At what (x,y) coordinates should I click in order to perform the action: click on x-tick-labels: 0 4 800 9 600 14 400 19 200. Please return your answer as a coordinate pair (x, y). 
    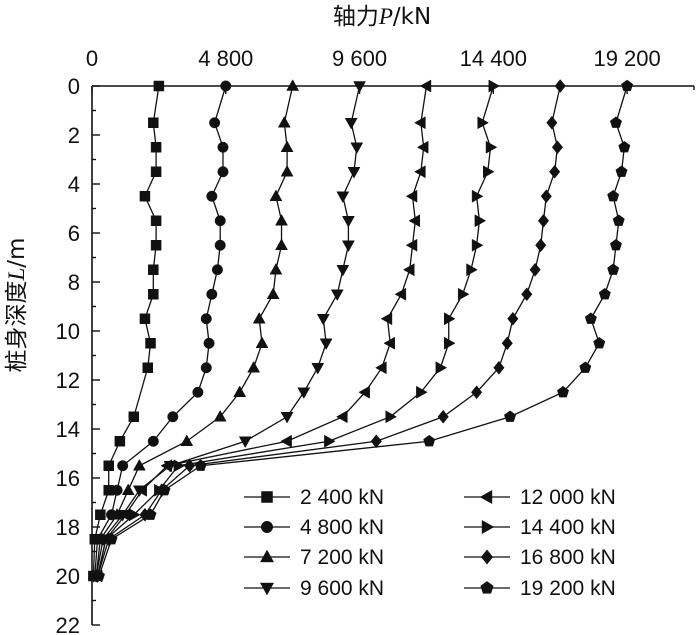
    Looking at the image, I should click on (373, 58).